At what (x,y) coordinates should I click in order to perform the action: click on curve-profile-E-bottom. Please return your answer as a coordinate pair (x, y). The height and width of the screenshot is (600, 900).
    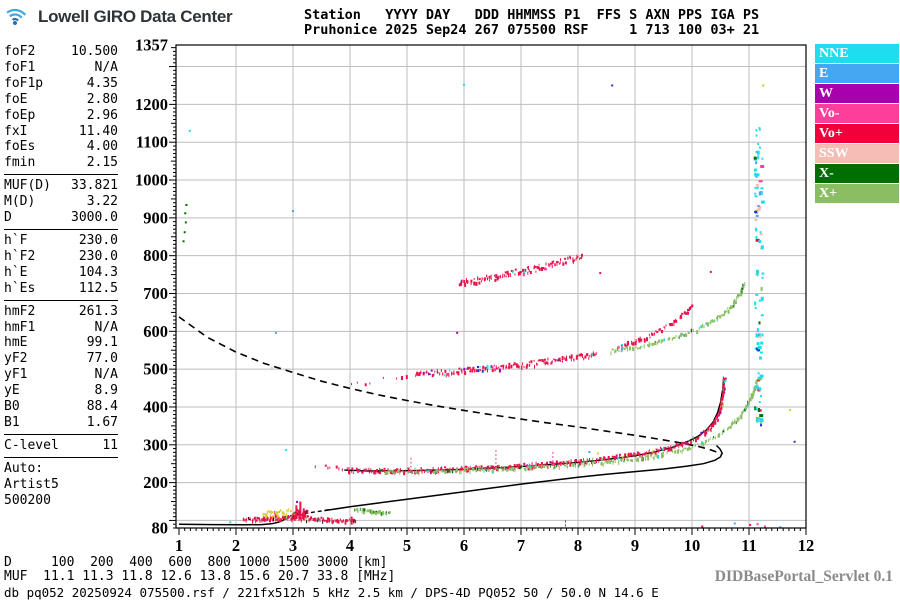
    Looking at the image, I should click on (232, 522).